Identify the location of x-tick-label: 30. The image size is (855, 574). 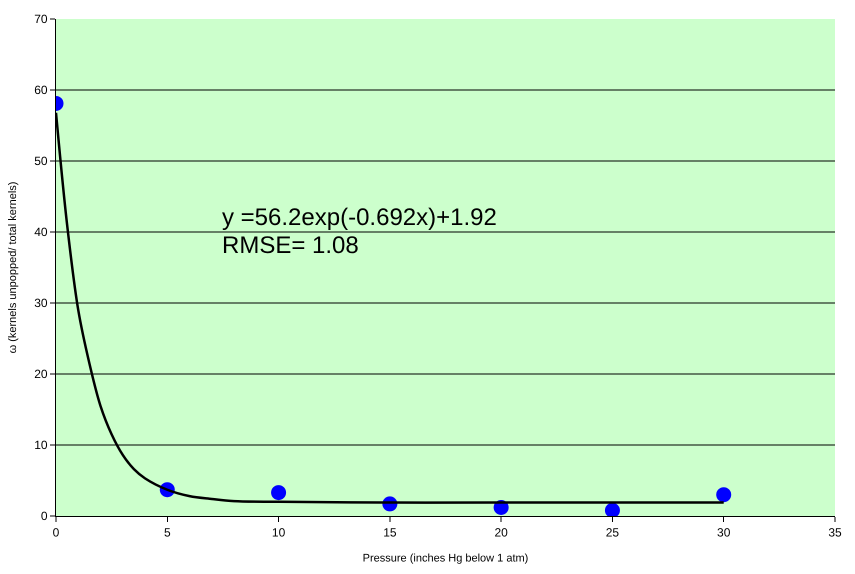
(724, 532).